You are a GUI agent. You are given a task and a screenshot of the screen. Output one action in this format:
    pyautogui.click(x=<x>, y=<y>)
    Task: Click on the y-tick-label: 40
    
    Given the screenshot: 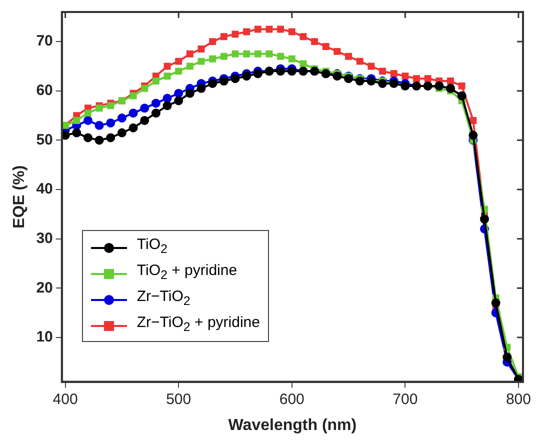 What is the action you would take?
    pyautogui.click(x=44, y=189)
    